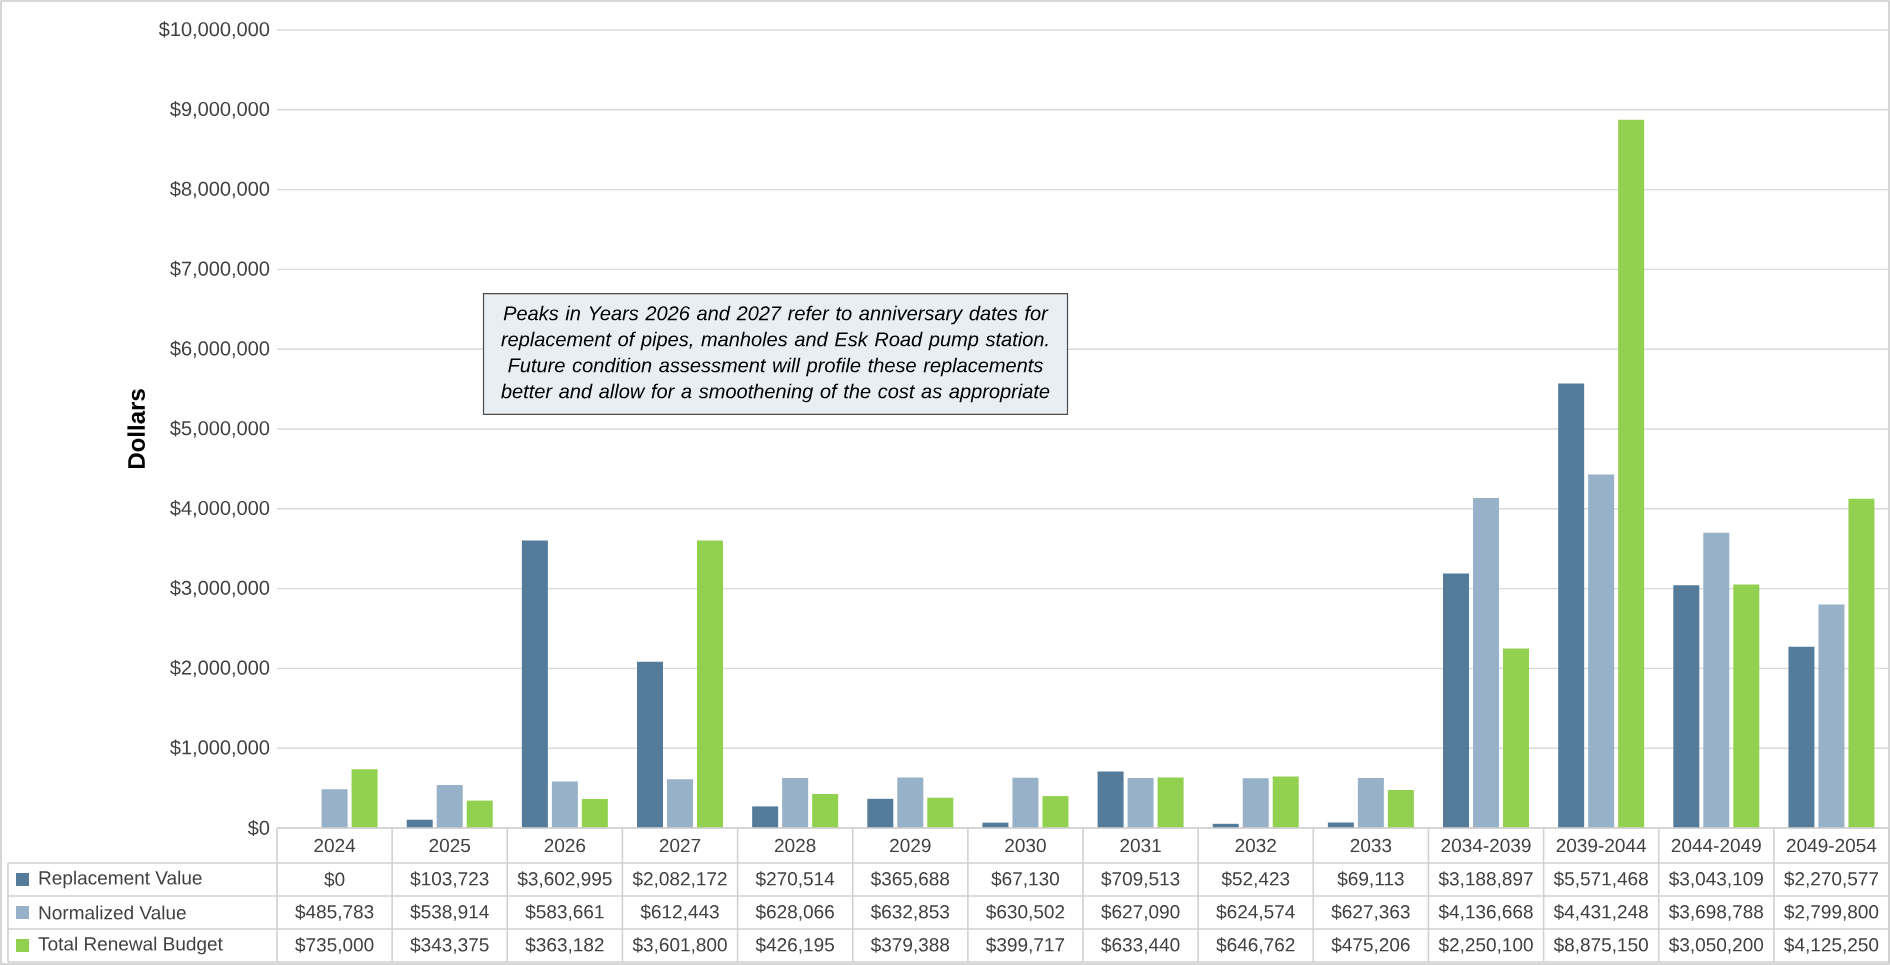 This screenshot has width=1890, height=965. What do you see at coordinates (564, 879) in the screenshot?
I see `data-label: $3,602,995` at bounding box center [564, 879].